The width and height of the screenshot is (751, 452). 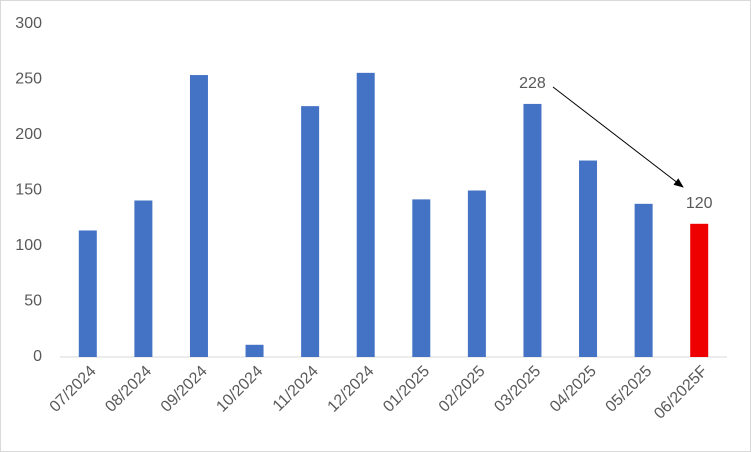 What do you see at coordinates (28, 245) in the screenshot?
I see `y-tick-label: 100` at bounding box center [28, 245].